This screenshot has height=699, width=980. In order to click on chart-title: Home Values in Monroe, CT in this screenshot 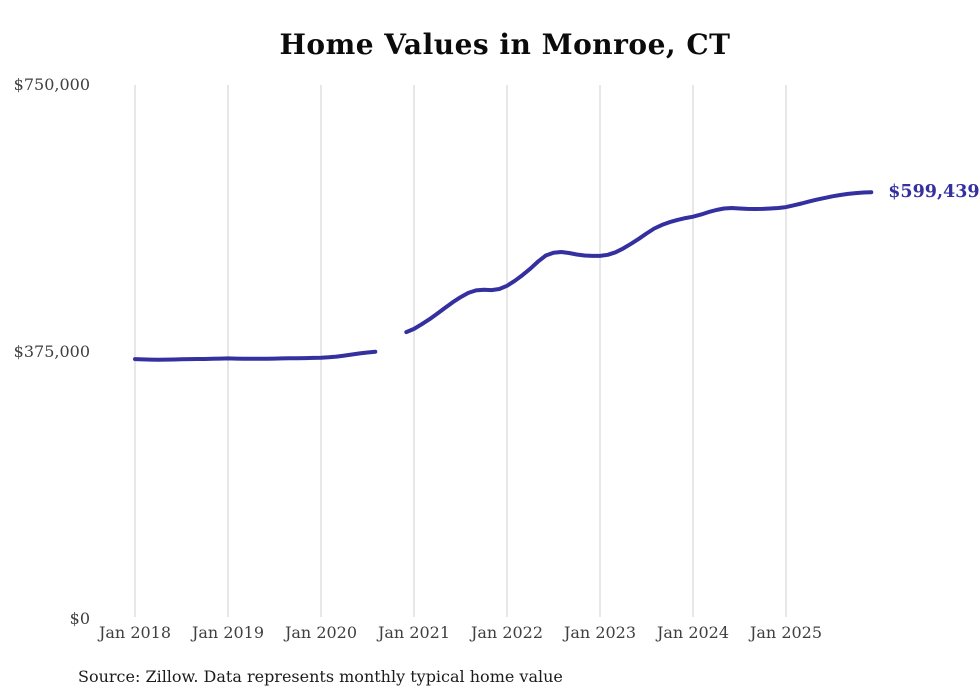, I will do `click(505, 44)`.